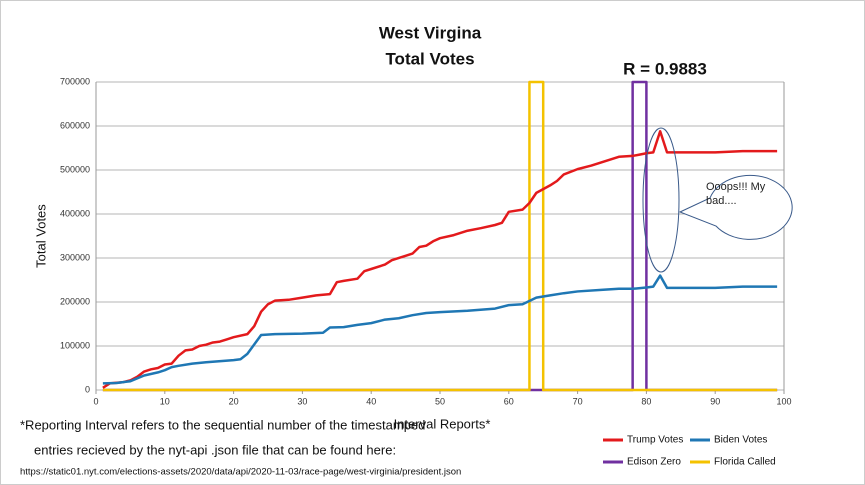  I want to click on x-tick-label: 20, so click(234, 401).